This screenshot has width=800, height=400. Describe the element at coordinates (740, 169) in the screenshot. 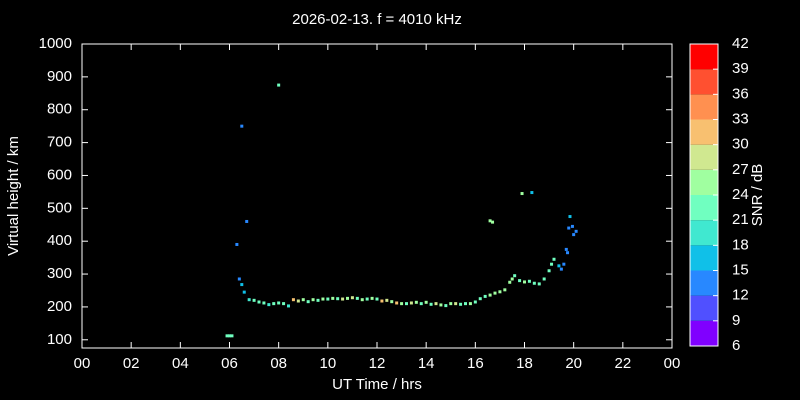

I see `colorbar-tick-label: 27` at that location.